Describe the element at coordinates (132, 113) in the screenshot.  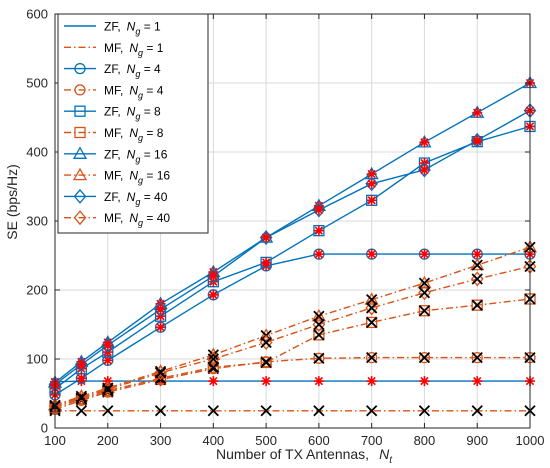
I see `legend-label: ZF, Ng = 8` at that location.